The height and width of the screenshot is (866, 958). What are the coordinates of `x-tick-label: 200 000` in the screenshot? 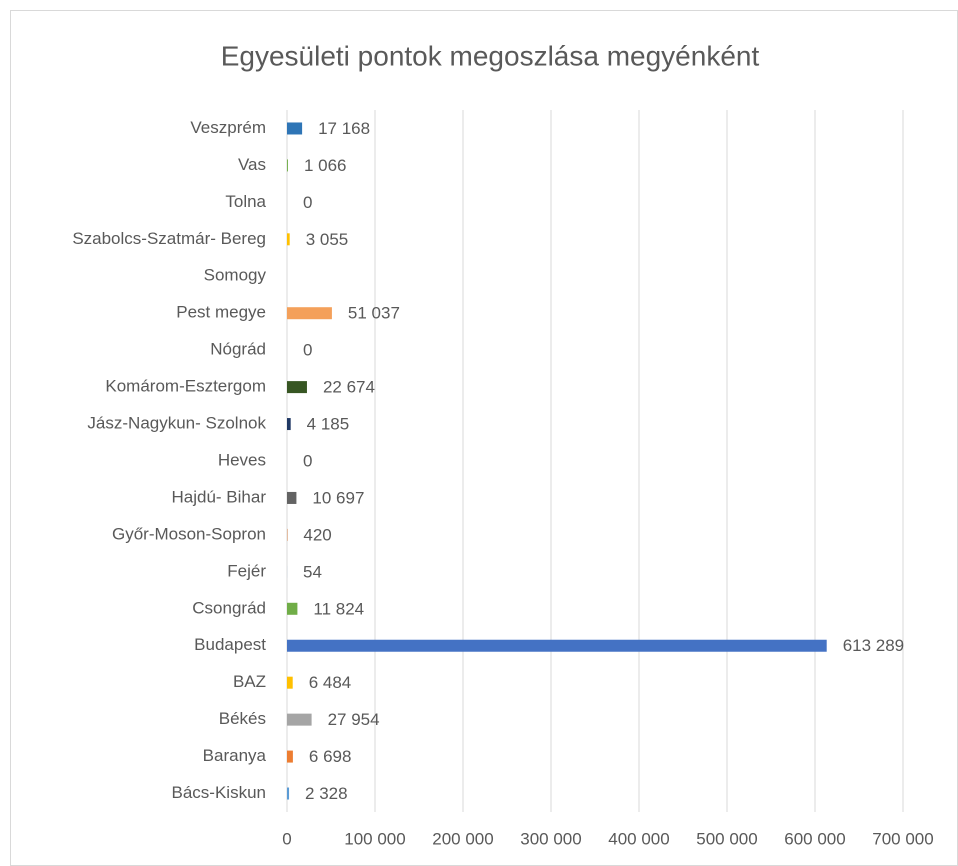 It's located at (462, 838).